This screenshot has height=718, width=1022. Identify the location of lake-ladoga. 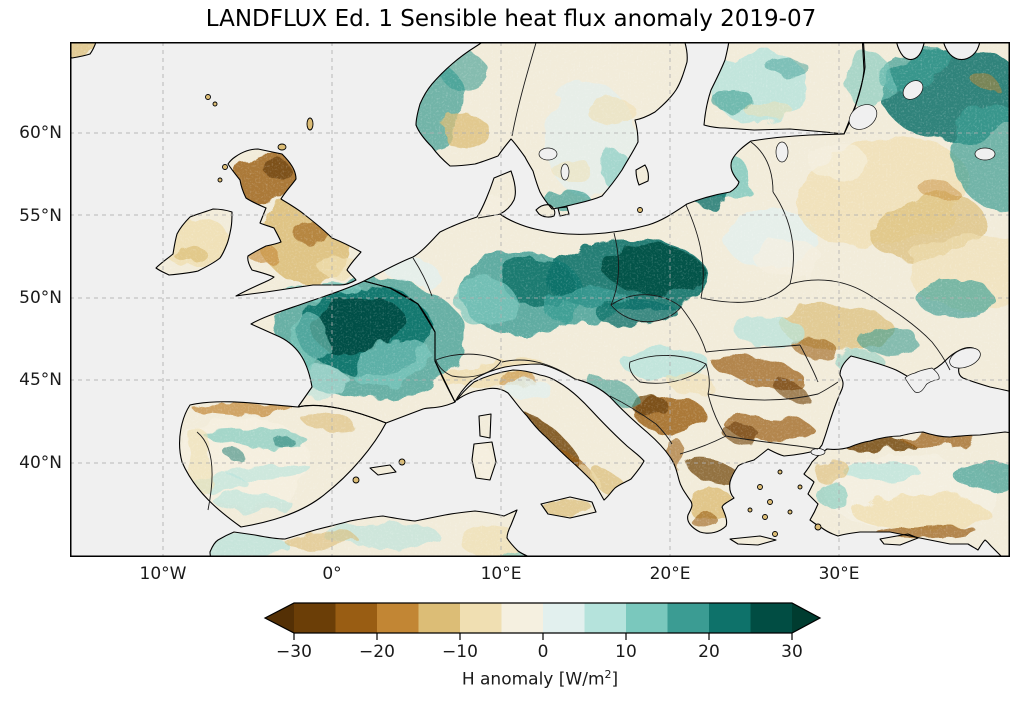
(863, 117).